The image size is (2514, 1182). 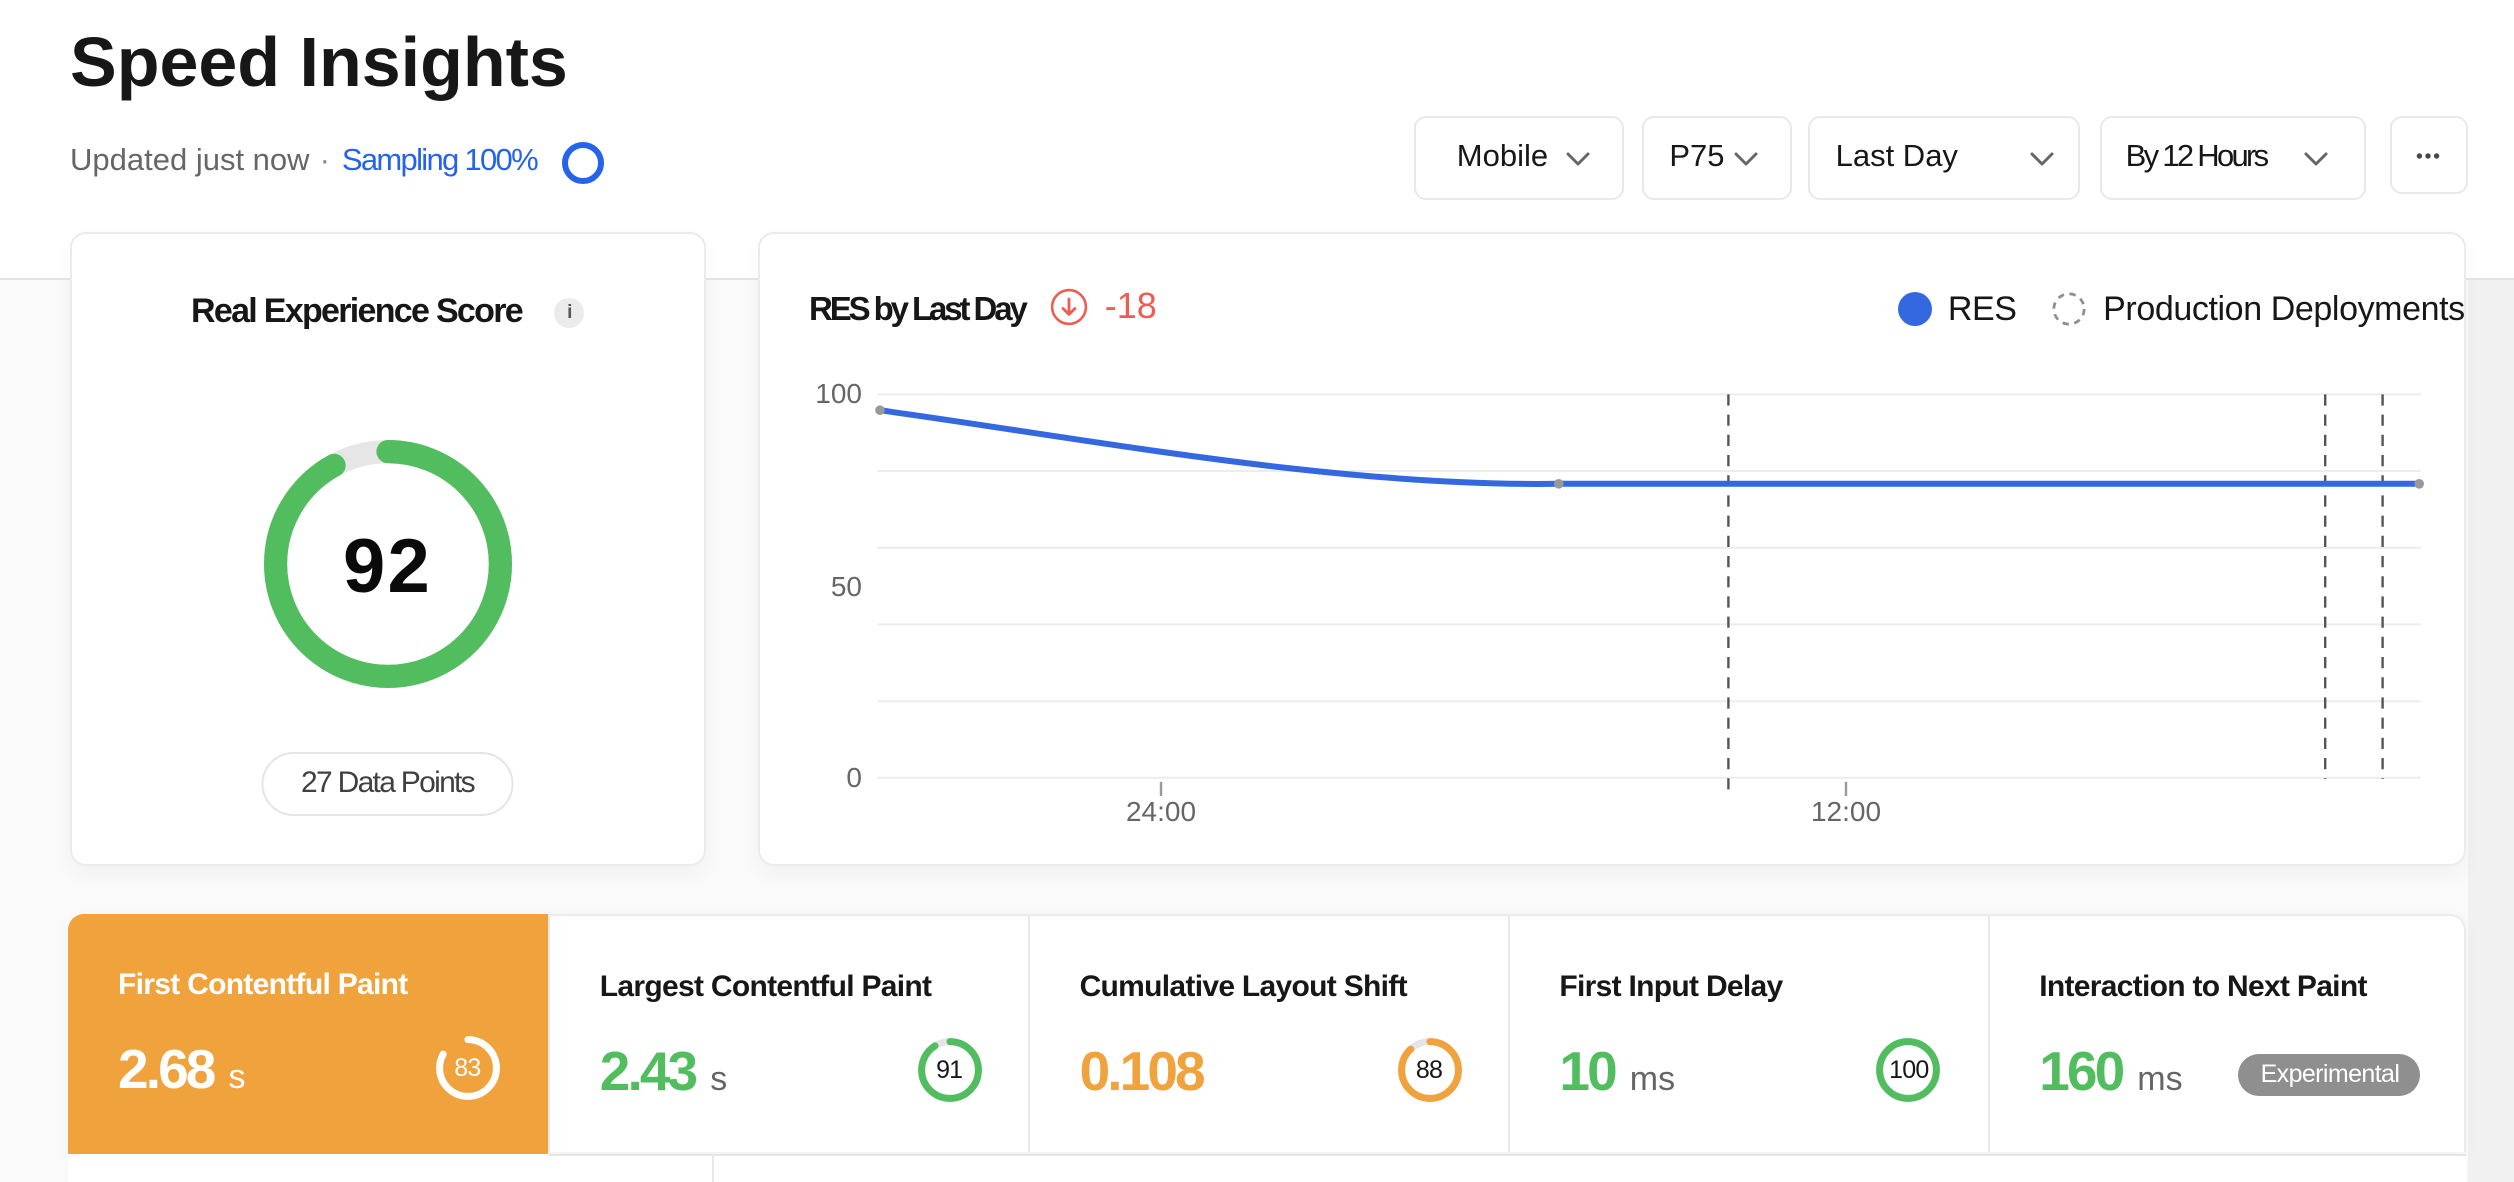 I want to click on svg-text: 50, so click(x=846, y=587).